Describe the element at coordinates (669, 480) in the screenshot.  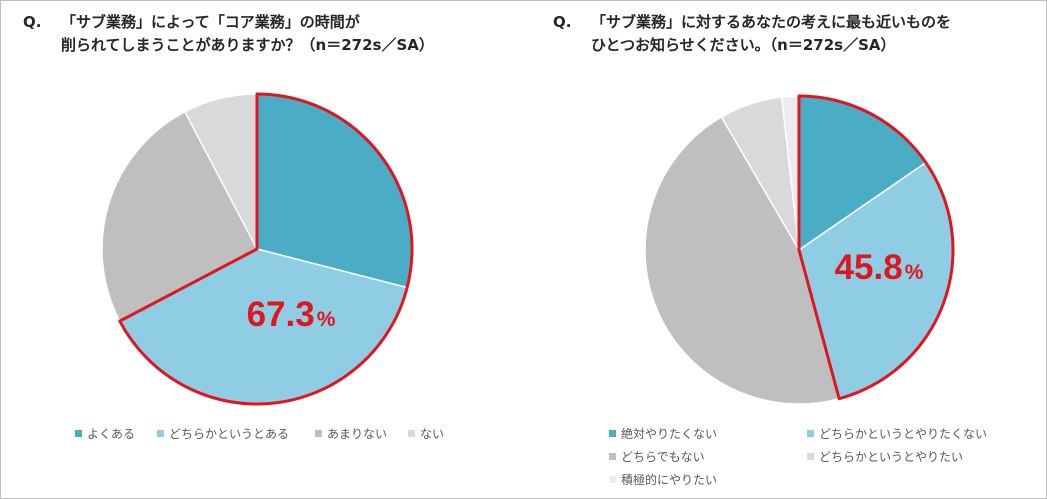
I see `right-legend-label-5: 積極的にやりたい` at that location.